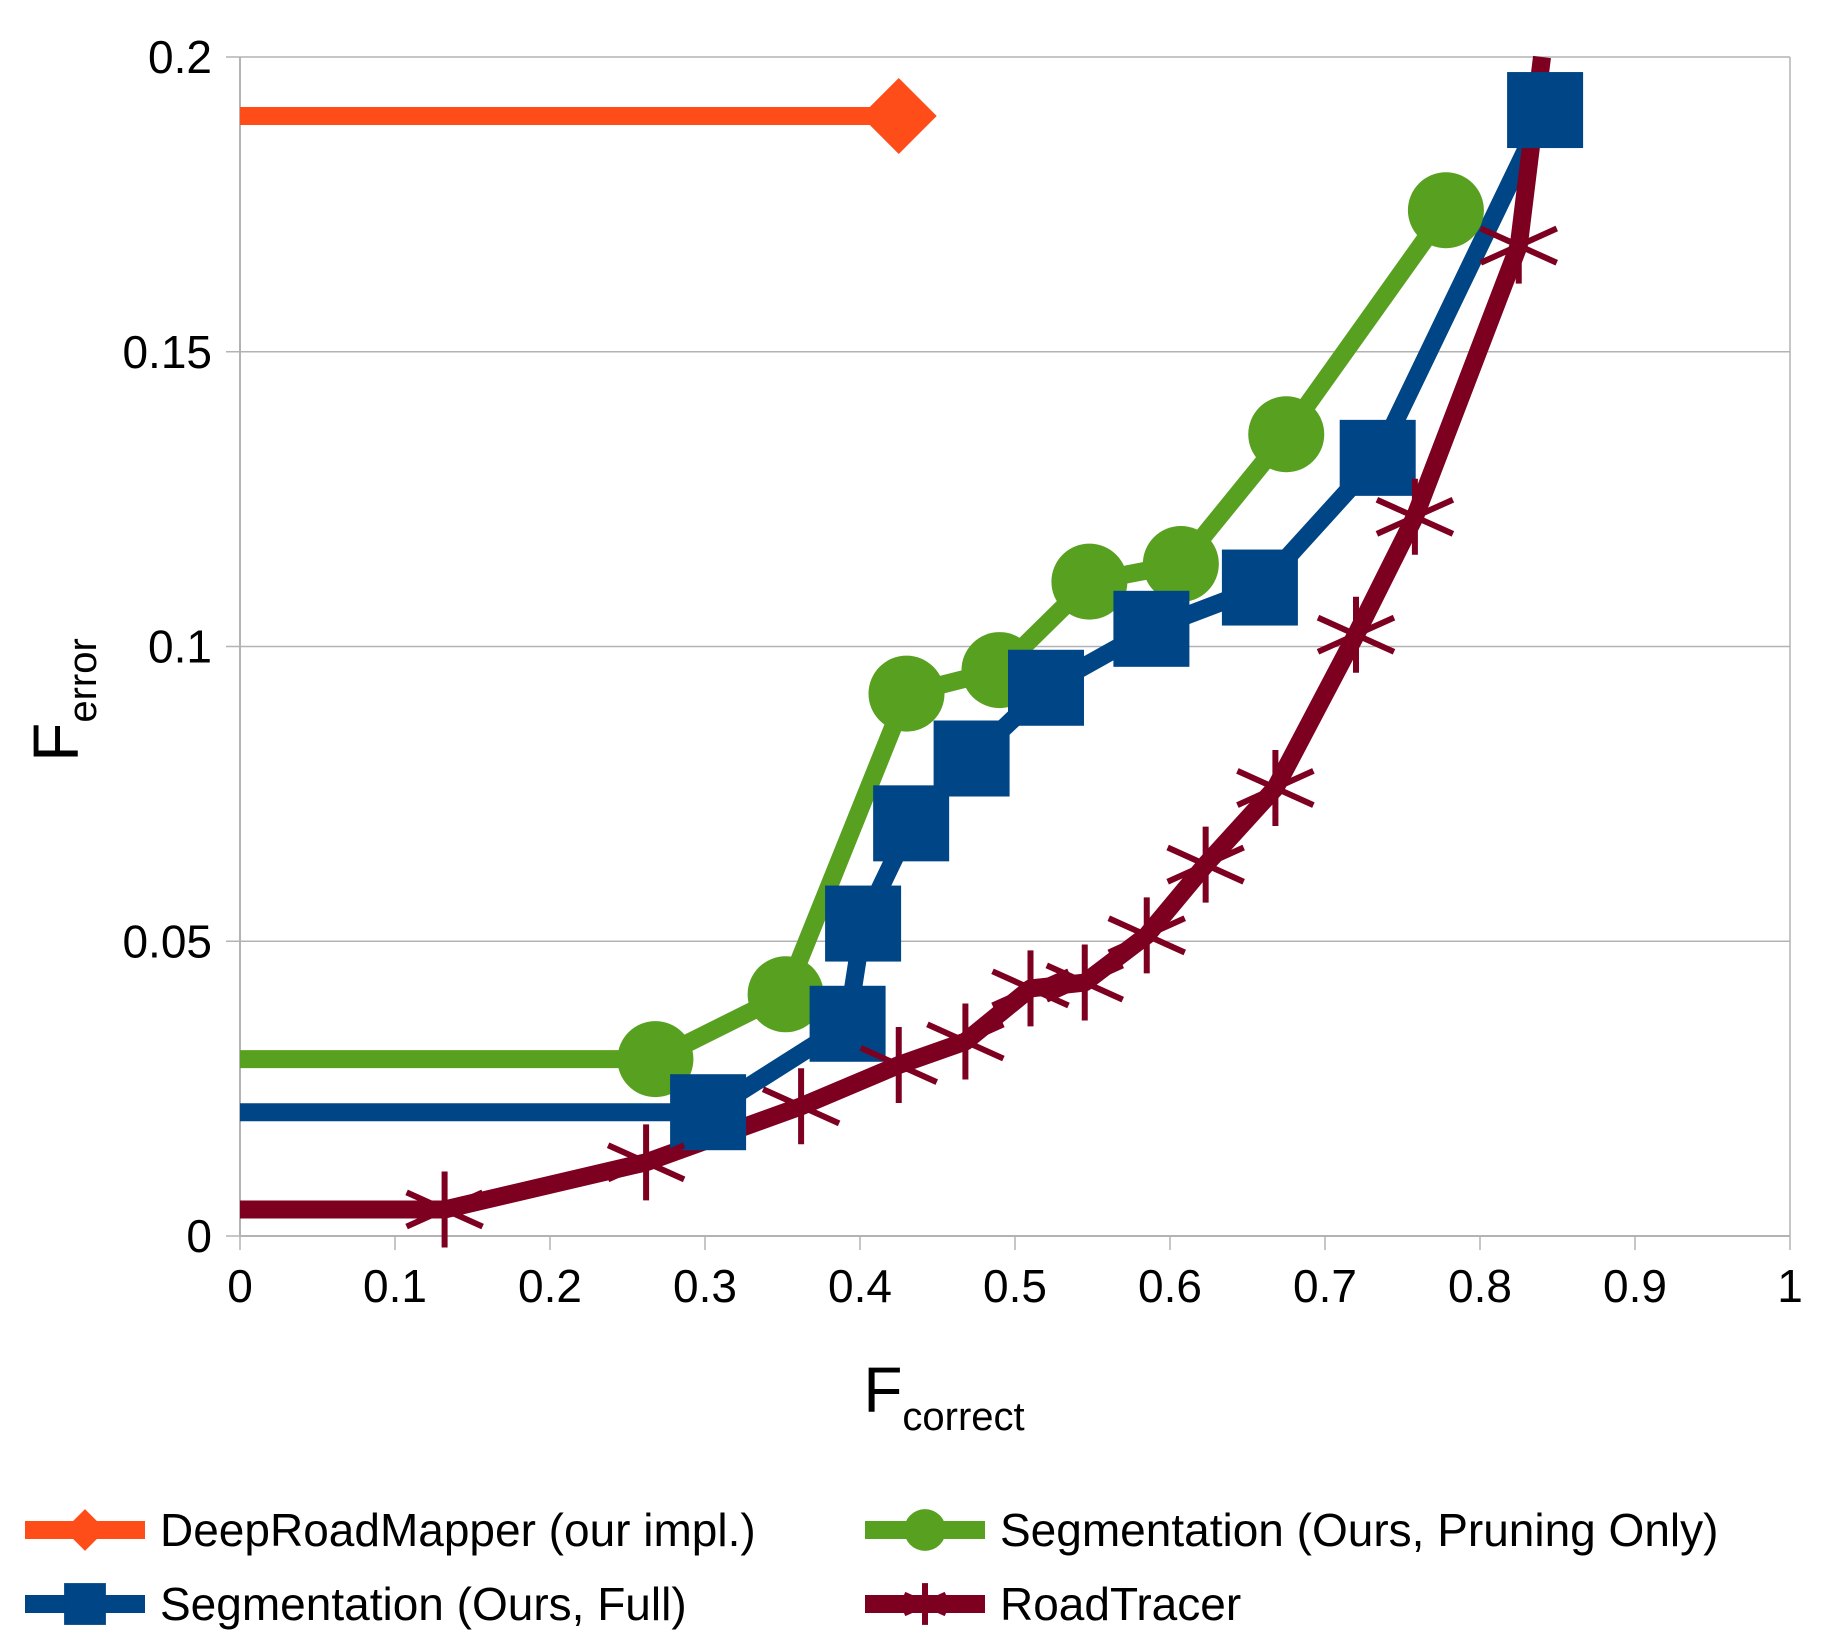 Image resolution: width=1833 pixels, height=1638 pixels. I want to click on x-tick-label: 0.5, so click(1015, 1286).